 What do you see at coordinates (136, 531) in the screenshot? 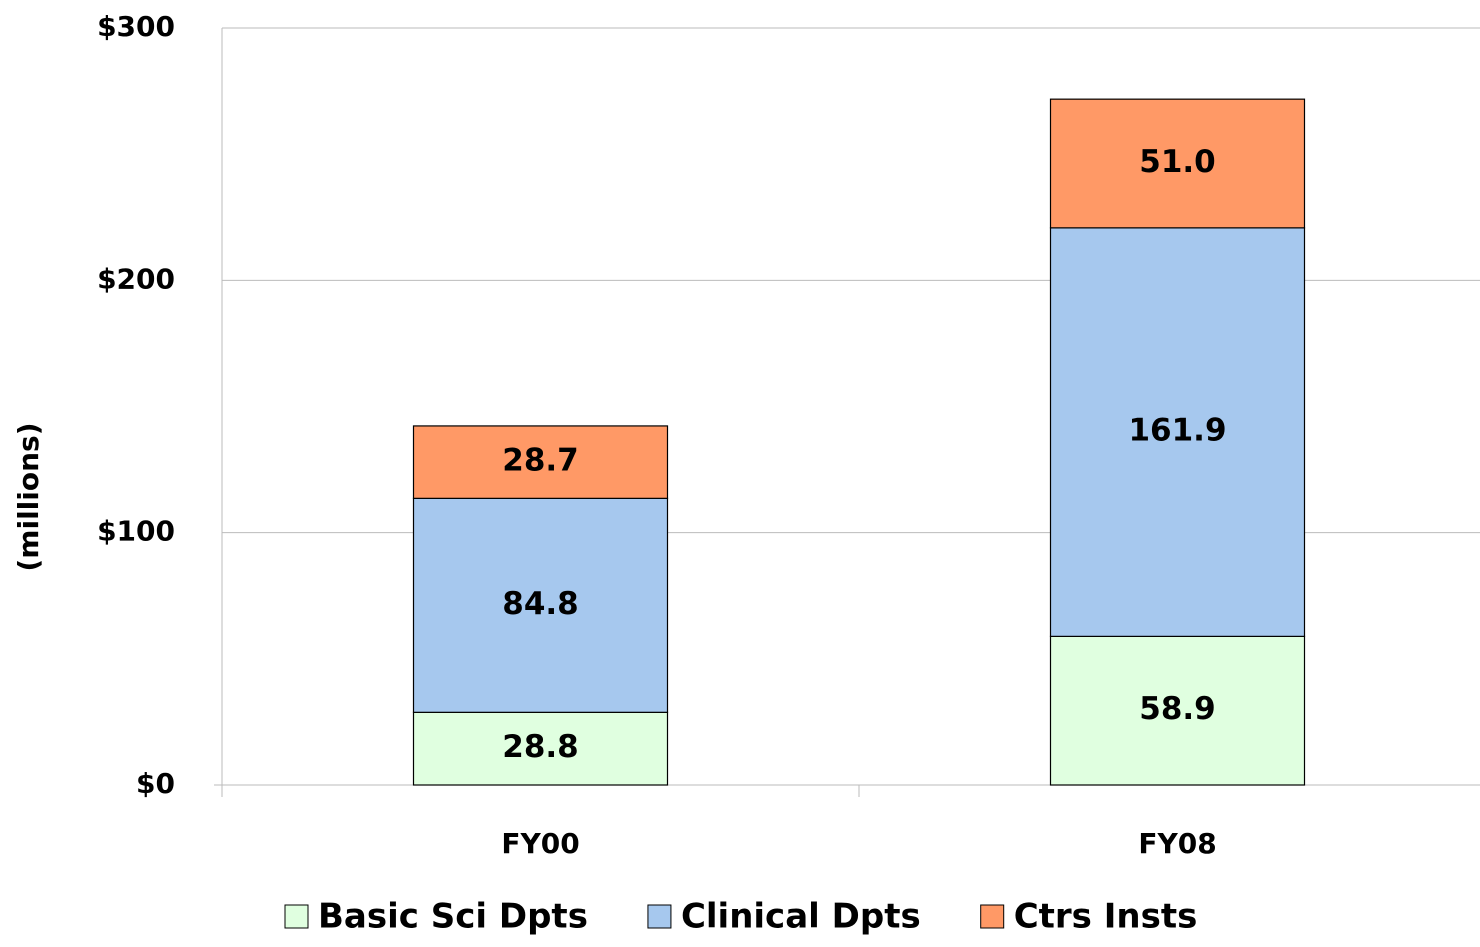
I see `y-tick-label: $100` at bounding box center [136, 531].